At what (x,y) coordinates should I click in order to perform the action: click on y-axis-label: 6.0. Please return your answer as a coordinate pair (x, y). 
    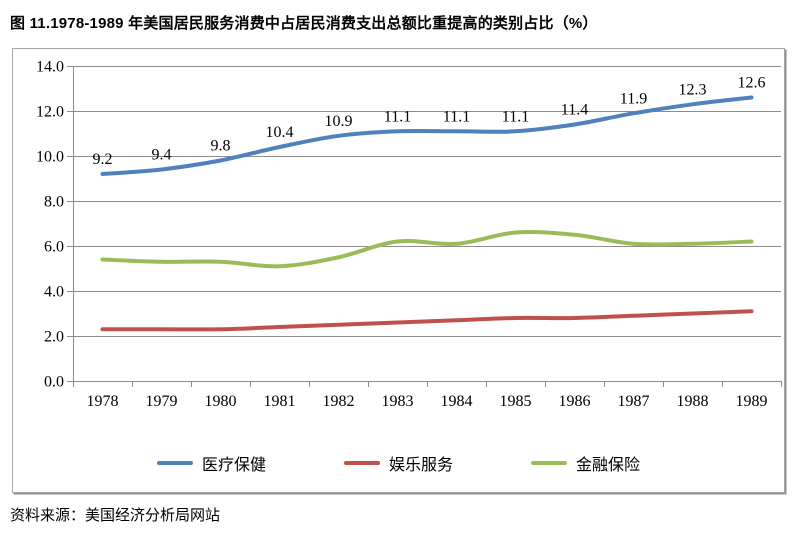
    Looking at the image, I should click on (54, 247).